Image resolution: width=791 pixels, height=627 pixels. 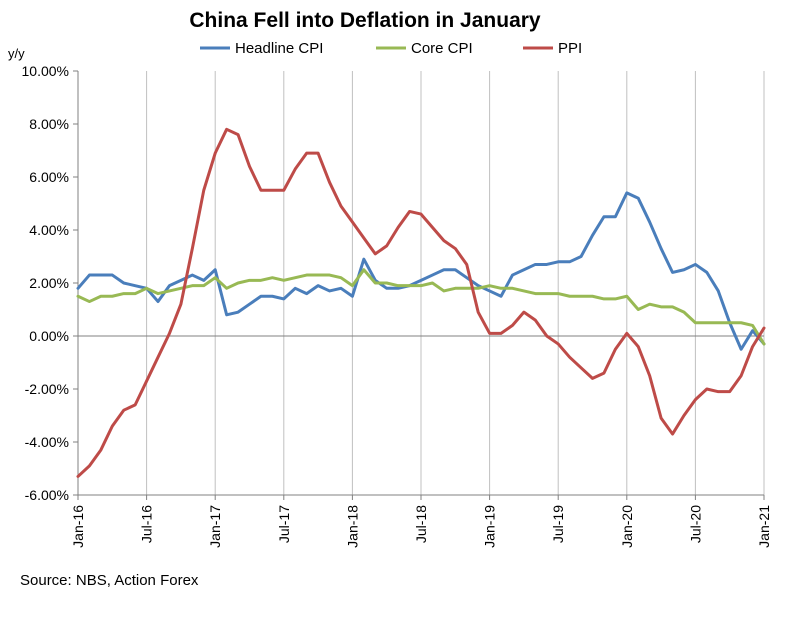 What do you see at coordinates (49, 336) in the screenshot?
I see `y-tick-label: 0.00%` at bounding box center [49, 336].